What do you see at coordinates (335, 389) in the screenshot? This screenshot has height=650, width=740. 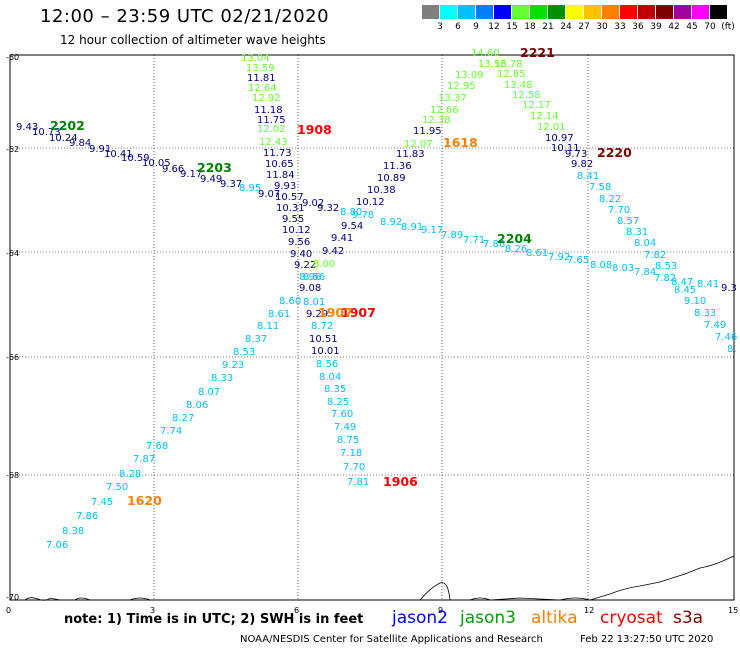 I see `wave-height-value: 8.35` at bounding box center [335, 389].